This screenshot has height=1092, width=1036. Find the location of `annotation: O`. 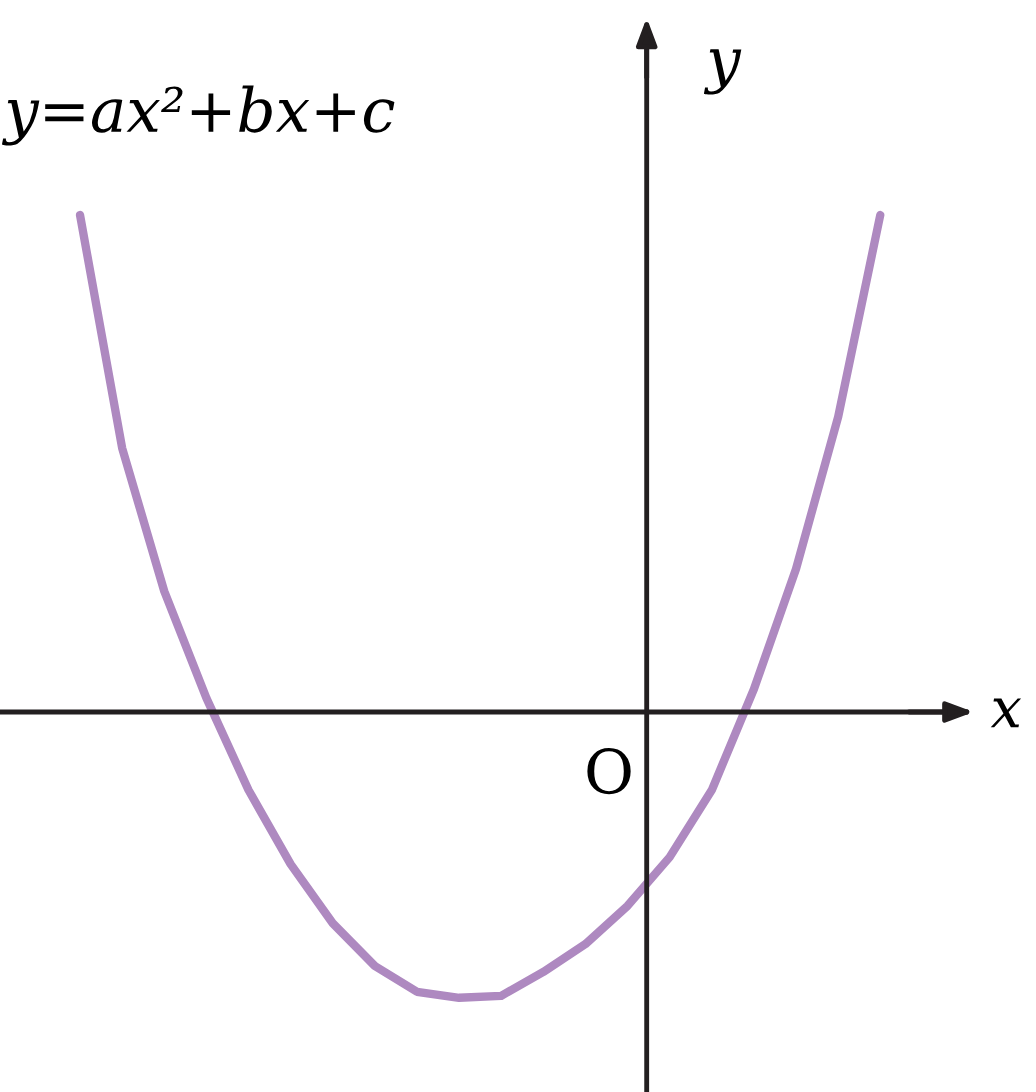

annotation: O is located at coordinates (609, 771).